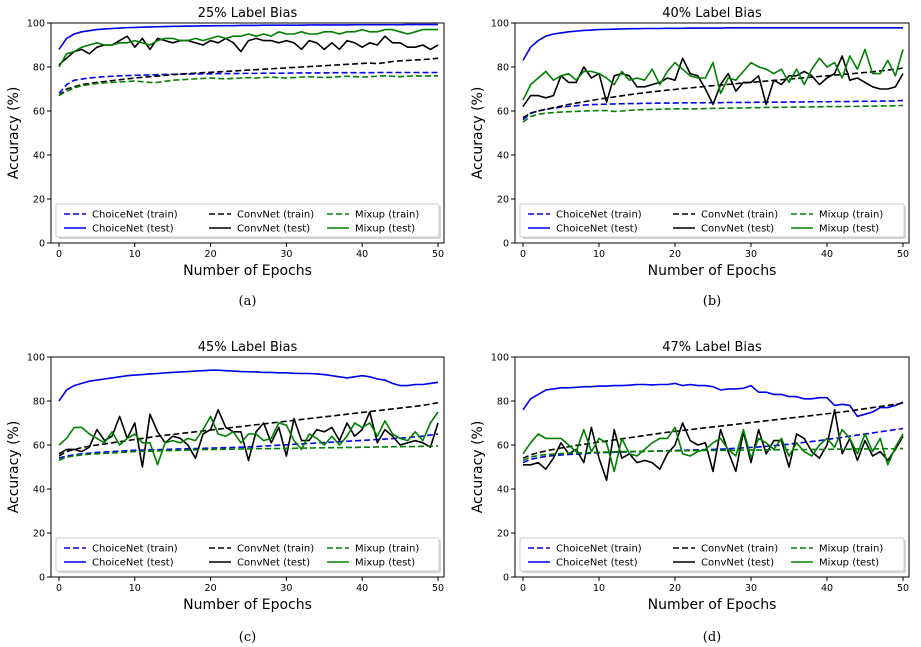 The width and height of the screenshot is (921, 647). What do you see at coordinates (712, 301) in the screenshot?
I see `panel-caption: (b)` at bounding box center [712, 301].